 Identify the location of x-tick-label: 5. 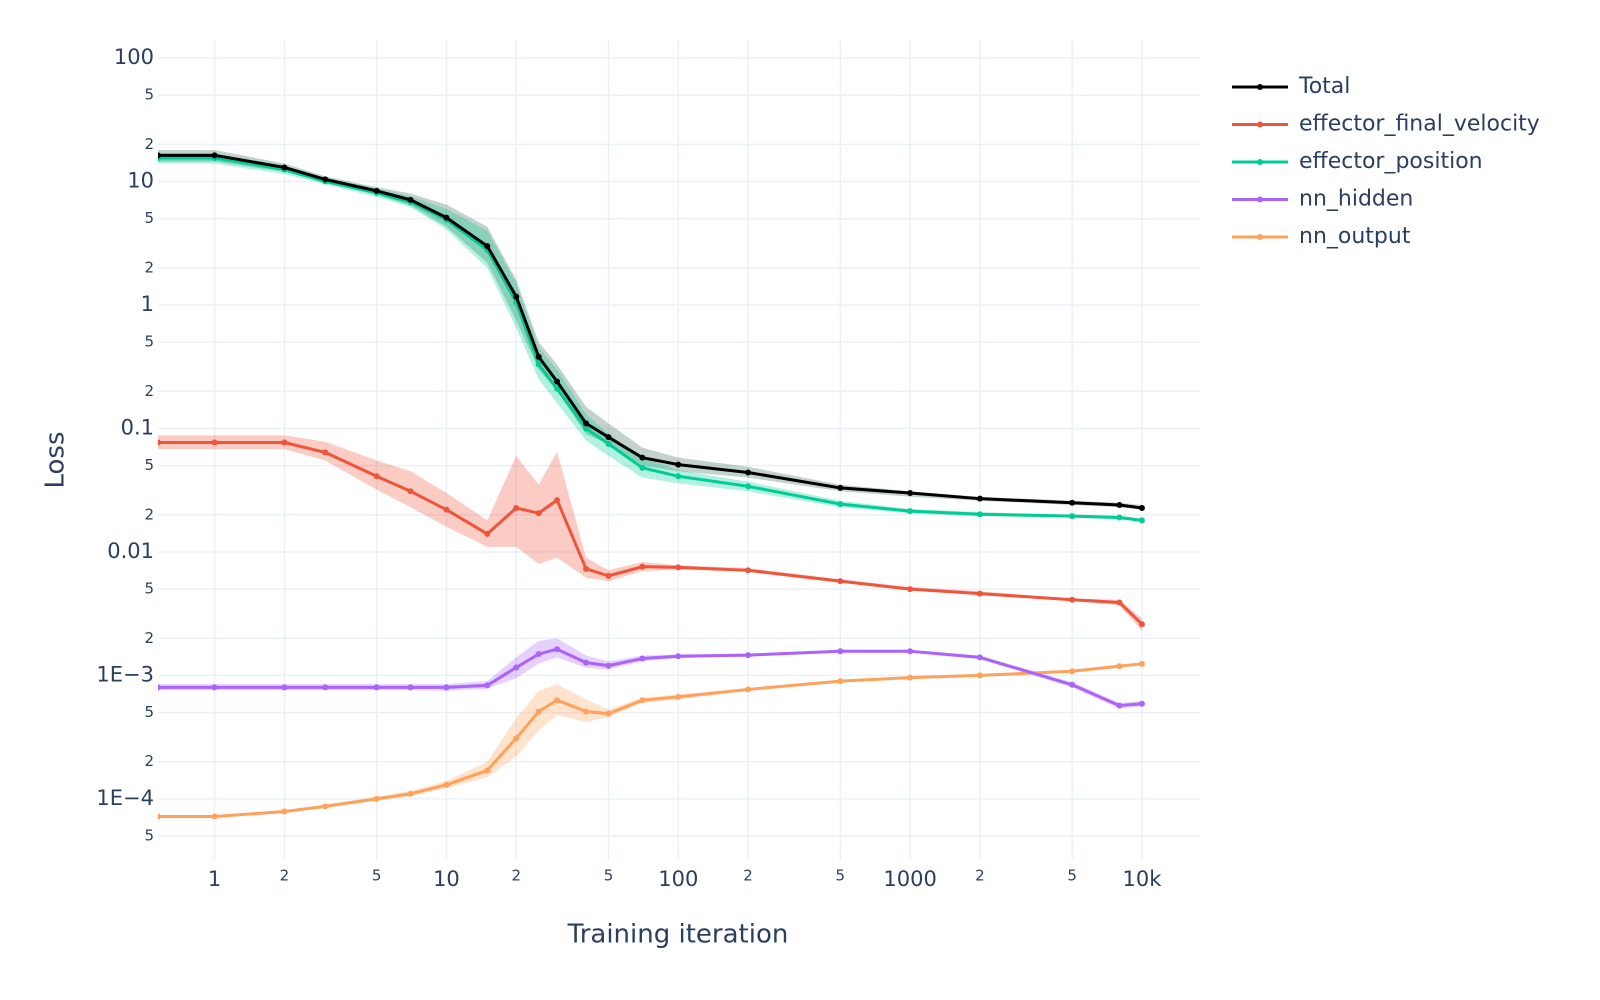
(841, 876).